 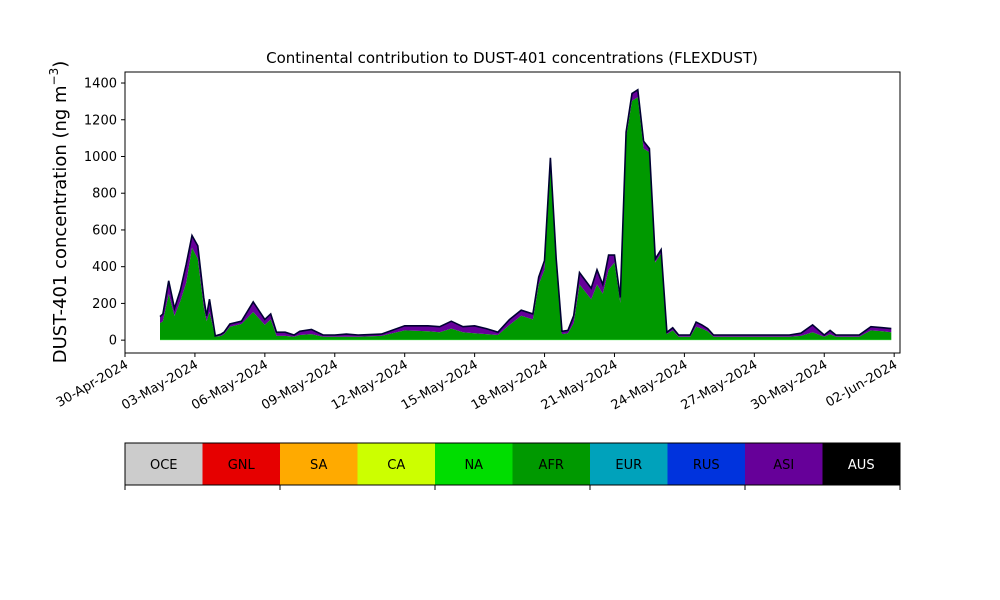 What do you see at coordinates (92, 383) in the screenshot?
I see `x-tick-label: 30-Apr-2024` at bounding box center [92, 383].